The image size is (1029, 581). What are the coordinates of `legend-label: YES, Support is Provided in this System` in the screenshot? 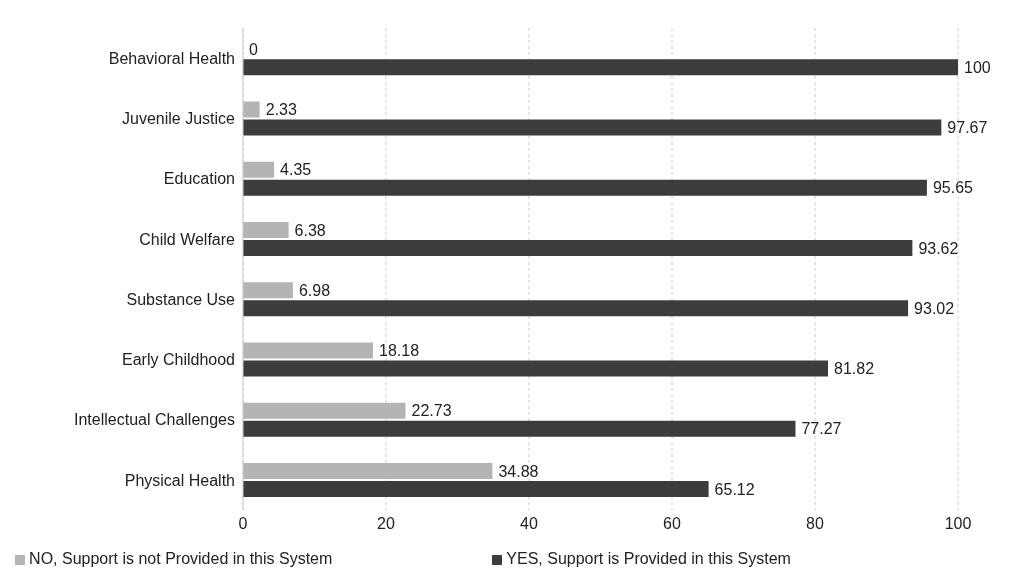 It's located at (648, 558).